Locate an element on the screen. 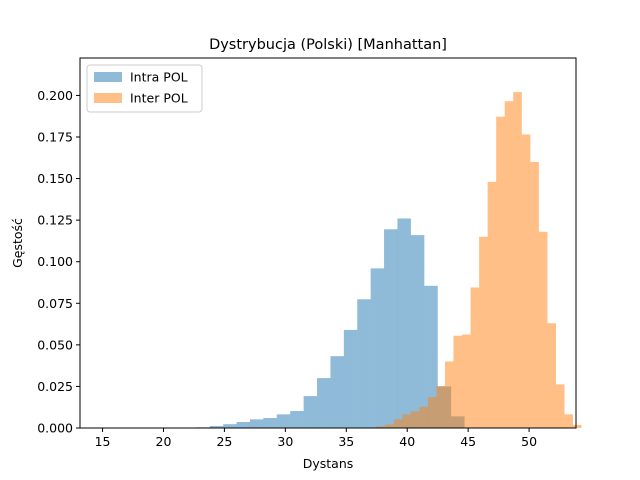 This screenshot has width=640, height=480. x-tick-label: 35 is located at coordinates (346, 441).